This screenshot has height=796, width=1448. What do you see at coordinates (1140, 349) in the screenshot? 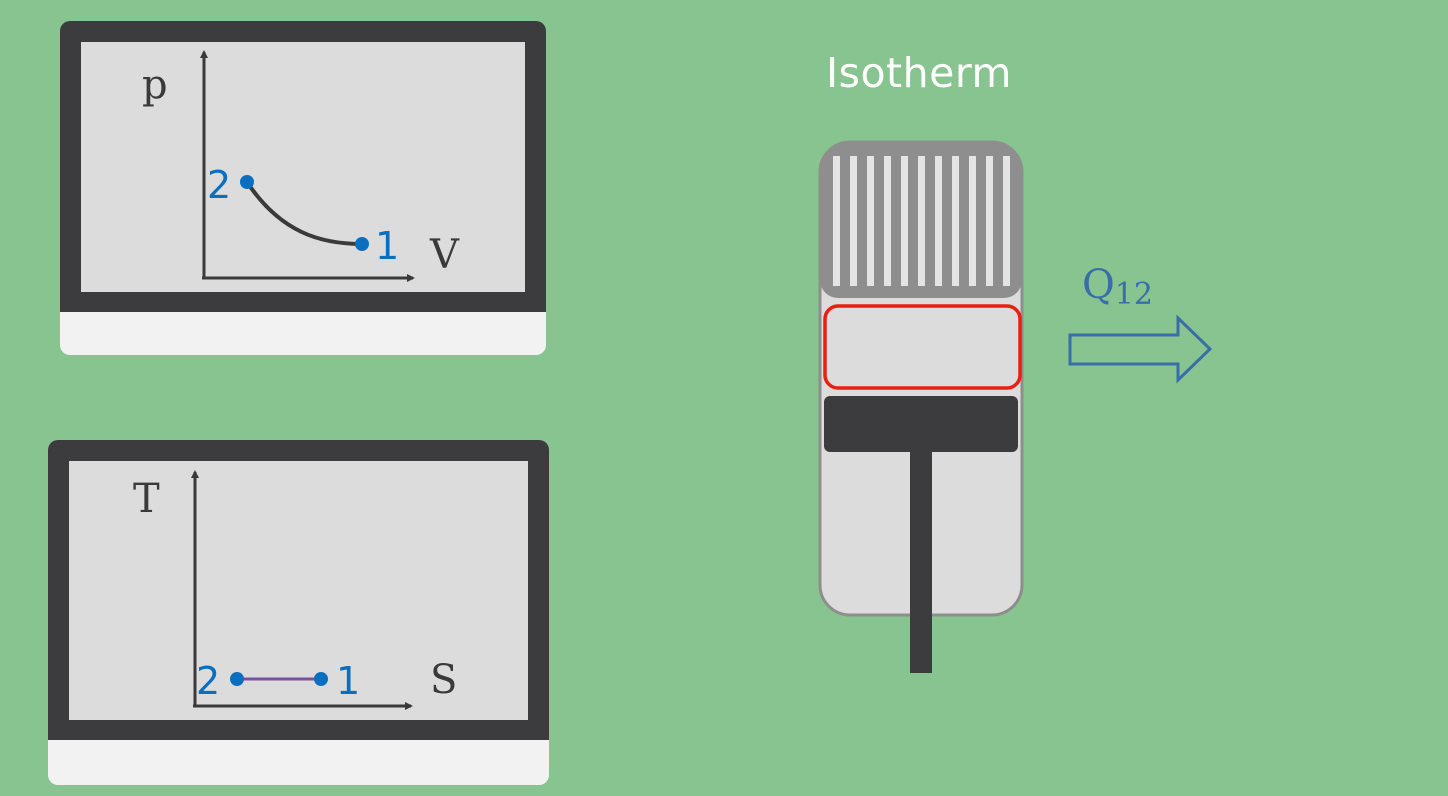
I see `heat-out-arrow-icon` at bounding box center [1140, 349].